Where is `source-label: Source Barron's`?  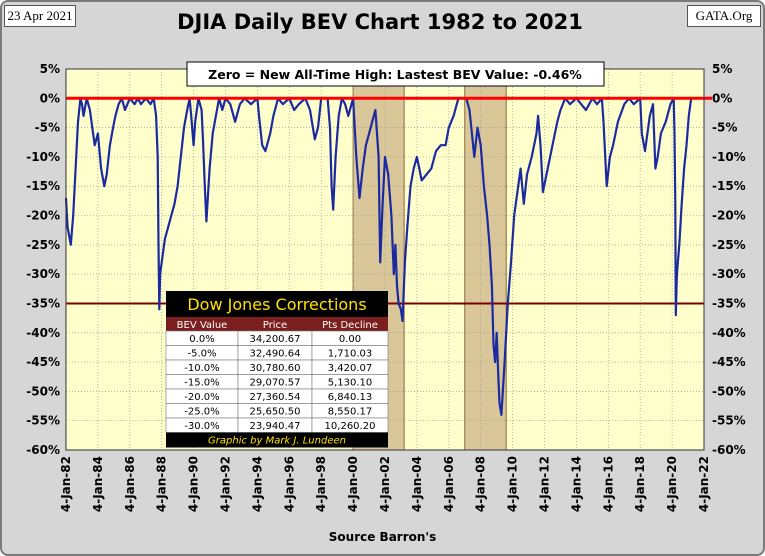 source-label: Source Barron's is located at coordinates (382, 537).